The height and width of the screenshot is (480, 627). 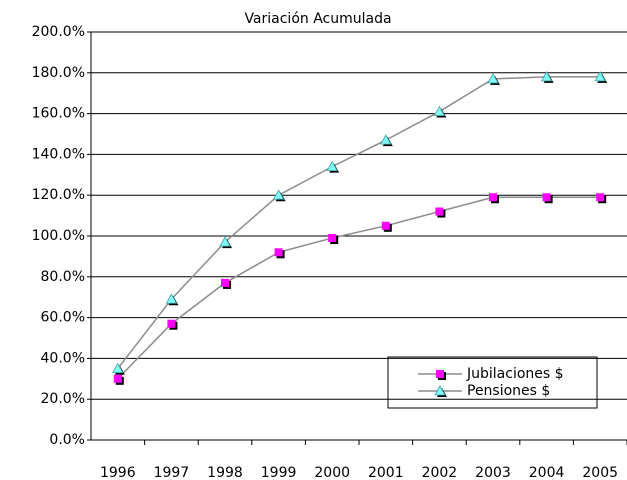 I want to click on y-tick-label: 200.0%, so click(x=58, y=32).